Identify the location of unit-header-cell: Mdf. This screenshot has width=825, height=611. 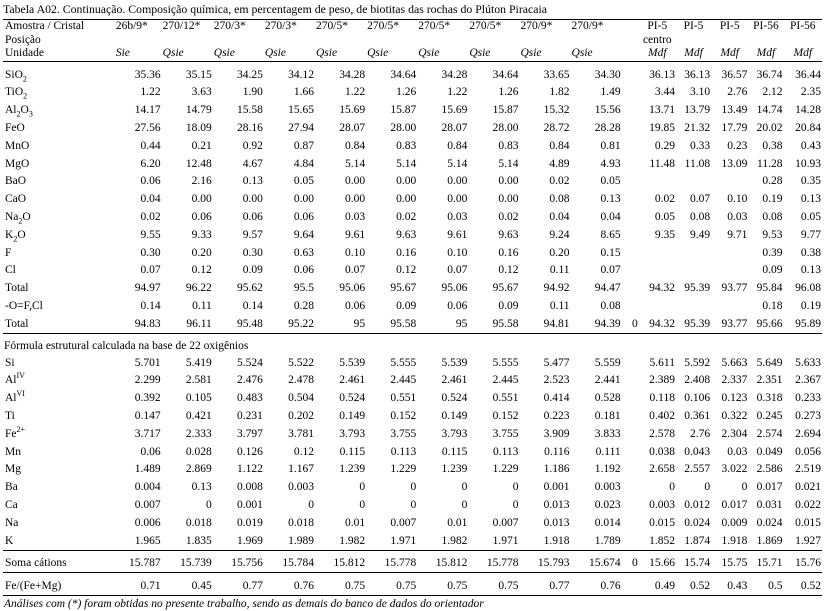
(730, 54).